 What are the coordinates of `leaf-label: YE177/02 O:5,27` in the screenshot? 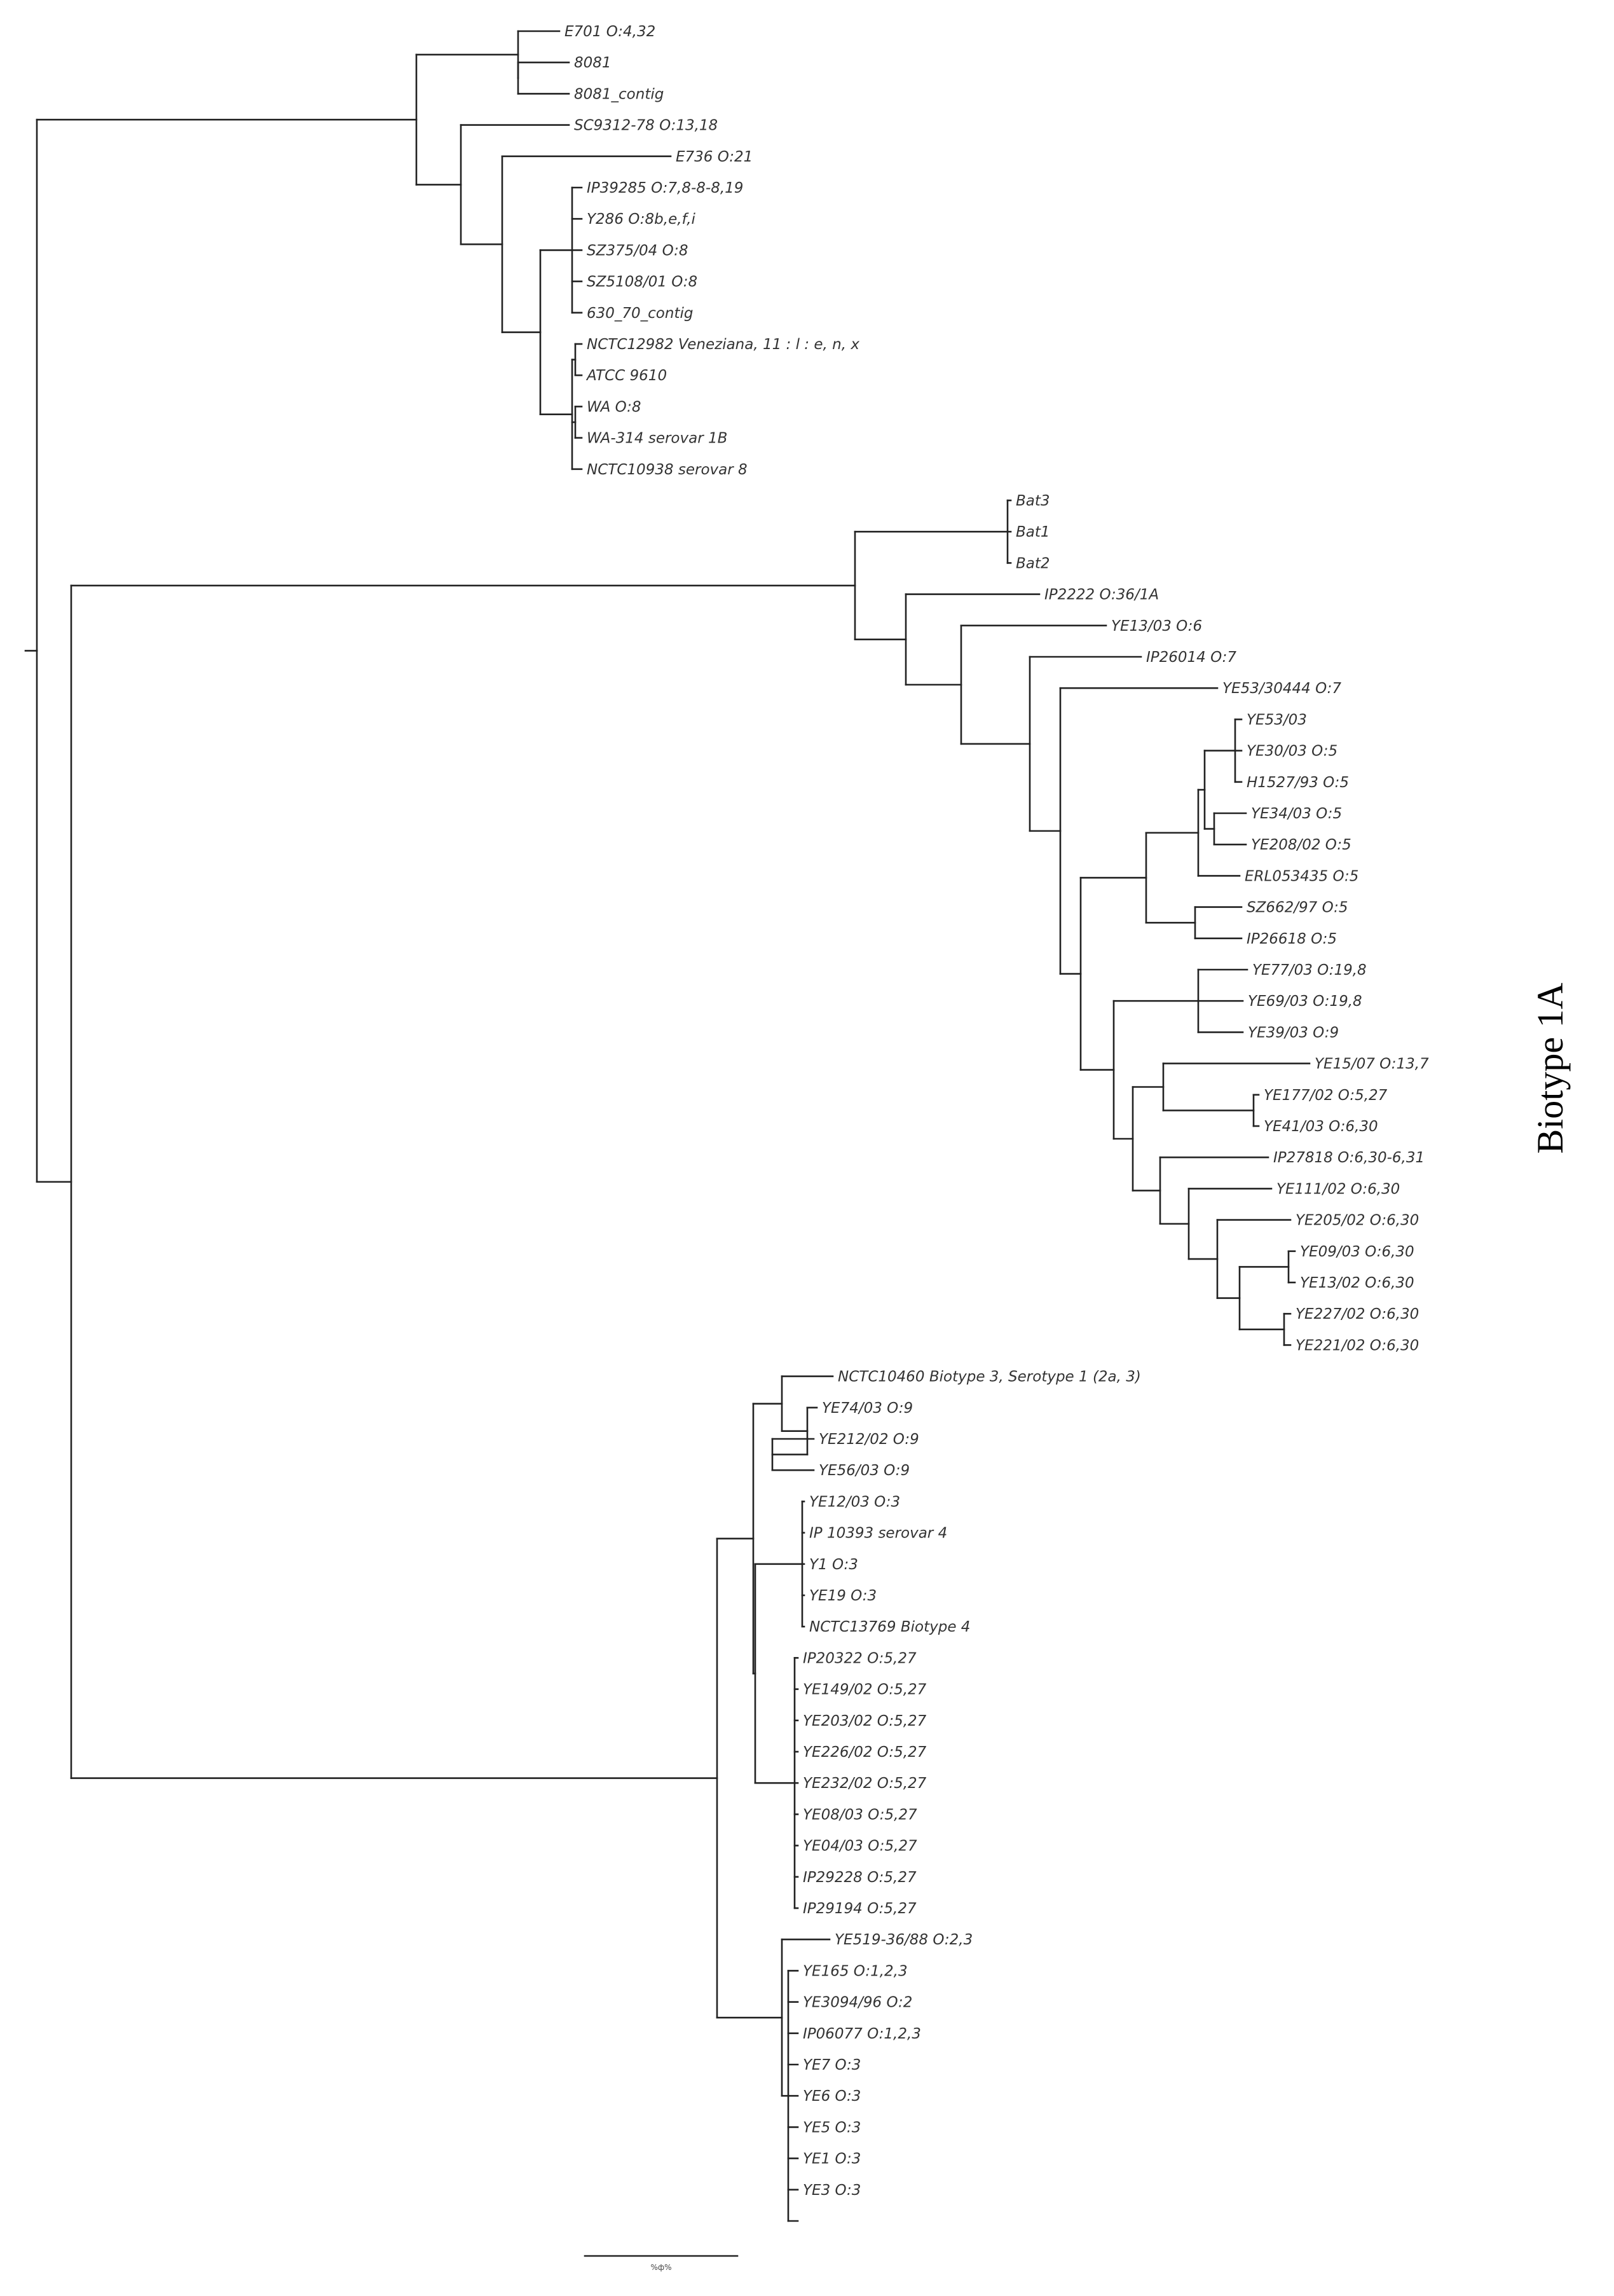 It's located at (1326, 1095).